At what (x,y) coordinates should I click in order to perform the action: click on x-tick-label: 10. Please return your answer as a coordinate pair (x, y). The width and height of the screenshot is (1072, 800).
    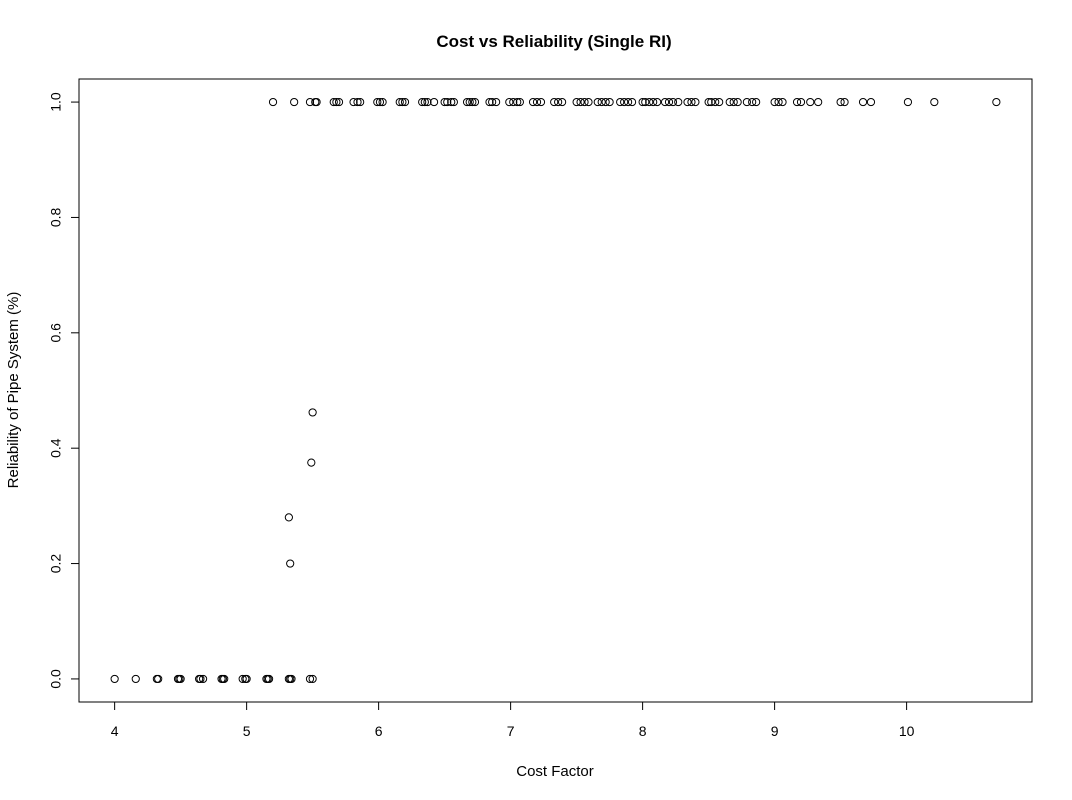
    Looking at the image, I should click on (907, 731).